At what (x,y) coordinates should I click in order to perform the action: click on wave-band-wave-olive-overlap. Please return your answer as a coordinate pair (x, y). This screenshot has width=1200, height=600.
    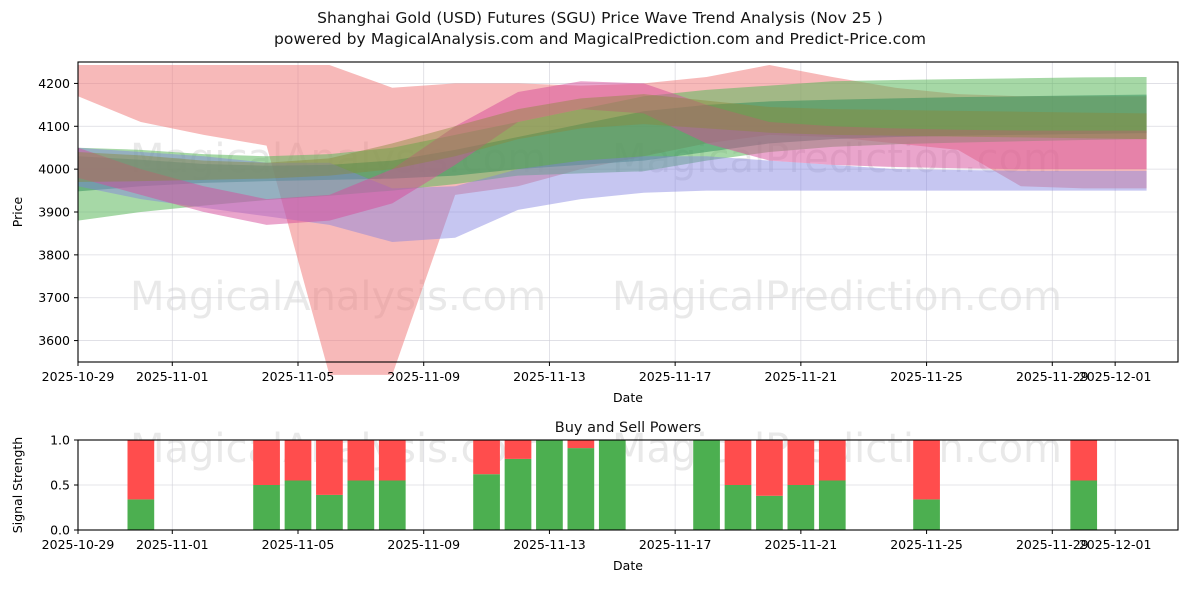
    Looking at the image, I should click on (612, 138).